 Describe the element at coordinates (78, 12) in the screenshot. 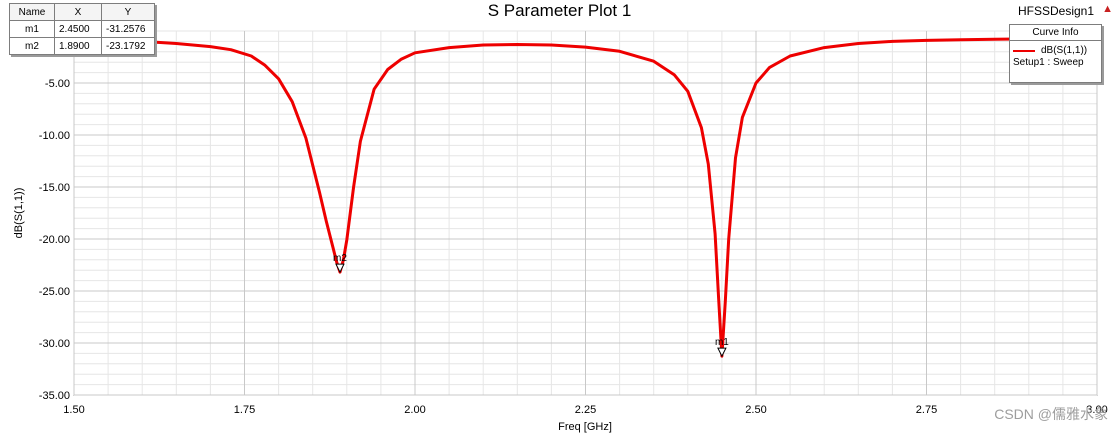

I see `marker-col-x: X` at that location.